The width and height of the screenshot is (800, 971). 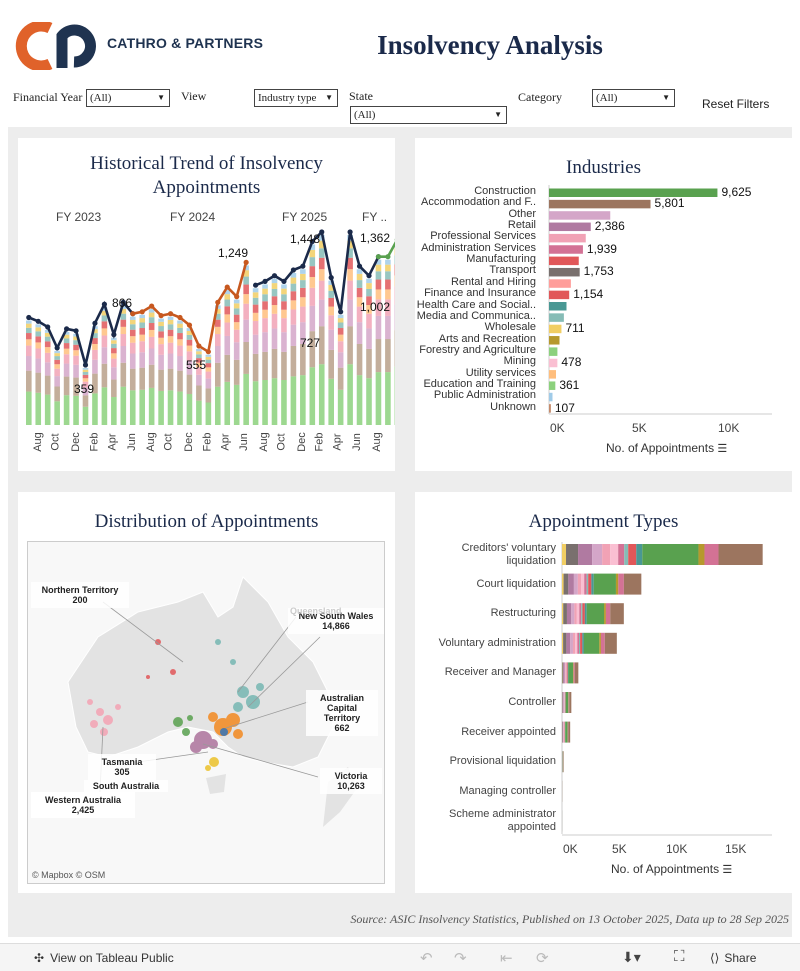 I want to click on view-on-tableau-public-link: ✣ View on Tableau Public, so click(x=104, y=958).